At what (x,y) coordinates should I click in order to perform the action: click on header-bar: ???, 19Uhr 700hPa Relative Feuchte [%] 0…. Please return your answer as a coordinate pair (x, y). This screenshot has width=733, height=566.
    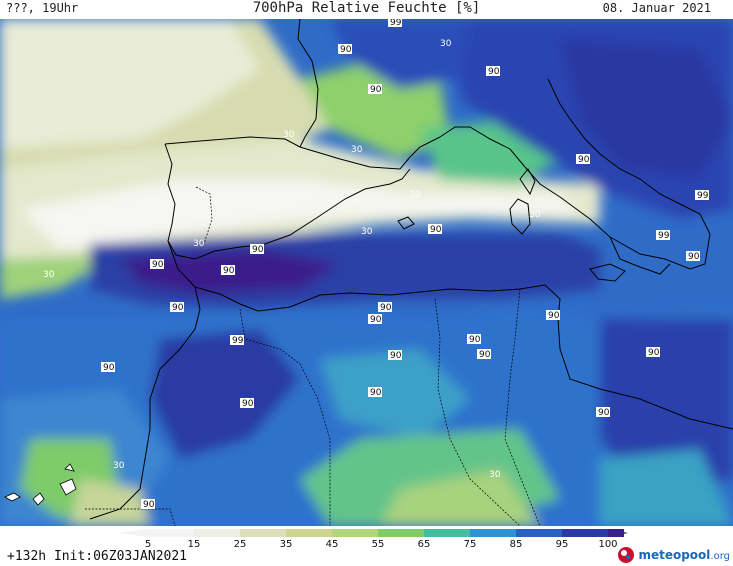
    Looking at the image, I should click on (366, 9).